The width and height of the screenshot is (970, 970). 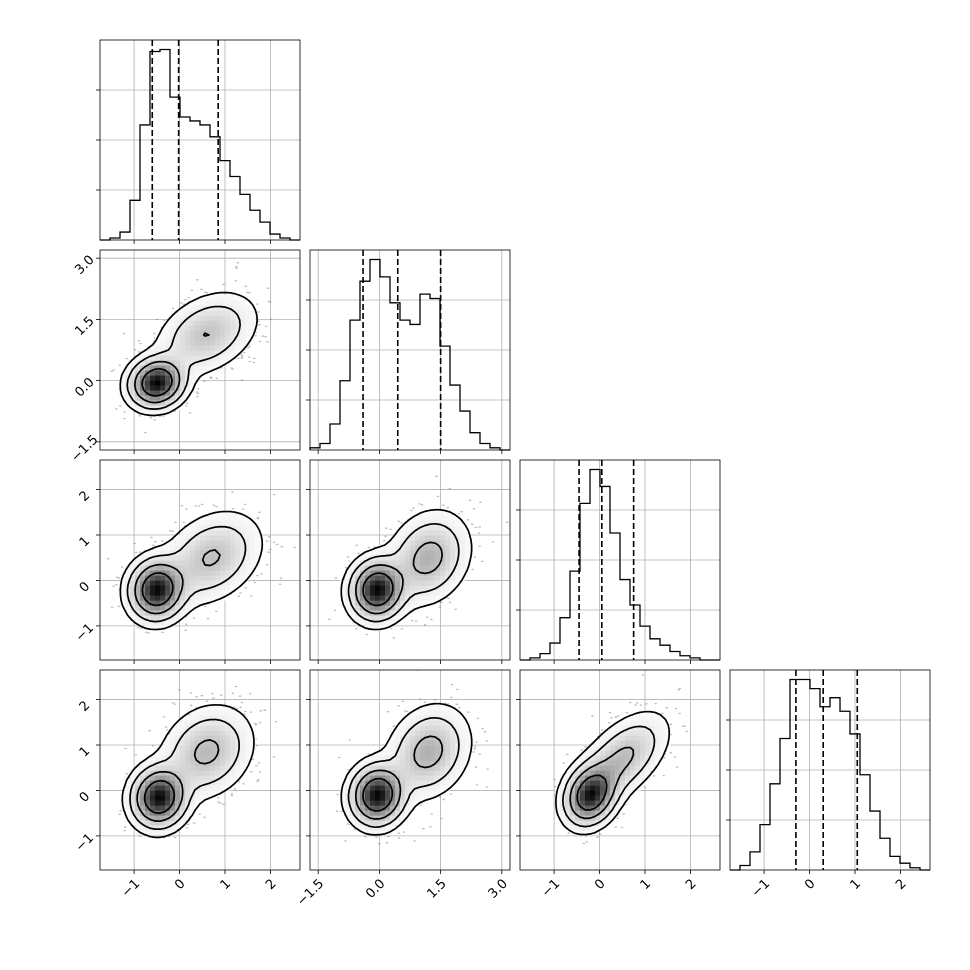 I want to click on joint-panel-4-1: −1 0 1 2 −1 0 1 2, so click(x=187, y=785).